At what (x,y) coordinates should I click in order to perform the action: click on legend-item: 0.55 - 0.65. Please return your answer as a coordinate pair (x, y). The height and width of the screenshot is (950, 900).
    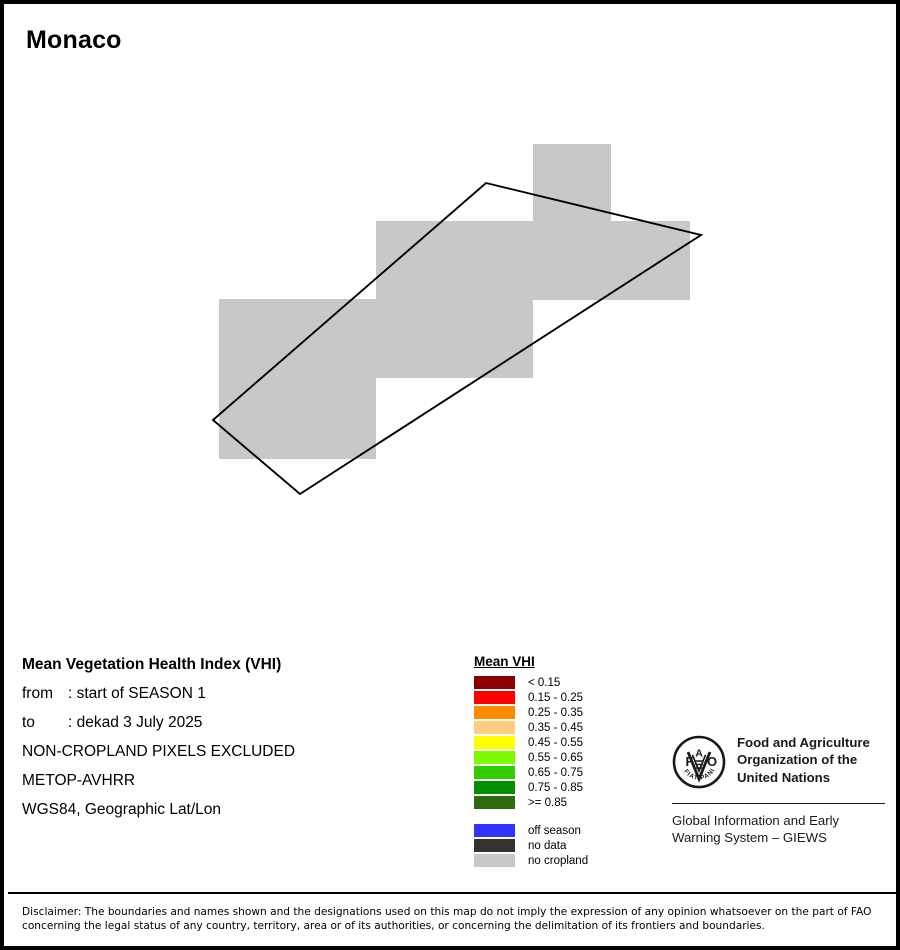
    Looking at the image, I should click on (531, 757).